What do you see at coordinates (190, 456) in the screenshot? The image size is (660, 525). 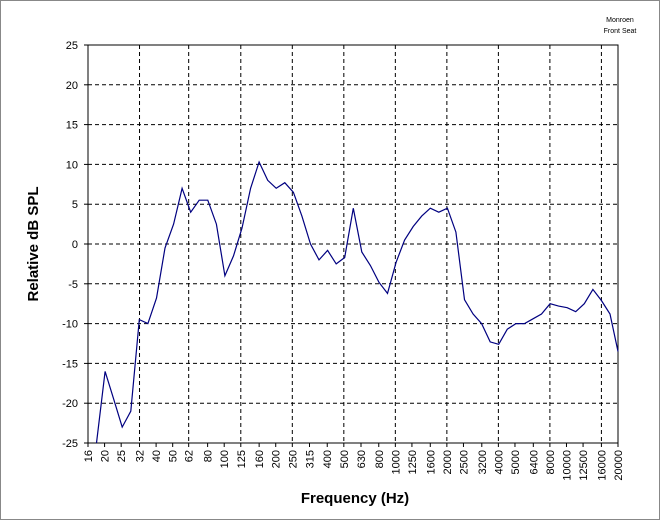 I see `x-tick-label: 62` at bounding box center [190, 456].